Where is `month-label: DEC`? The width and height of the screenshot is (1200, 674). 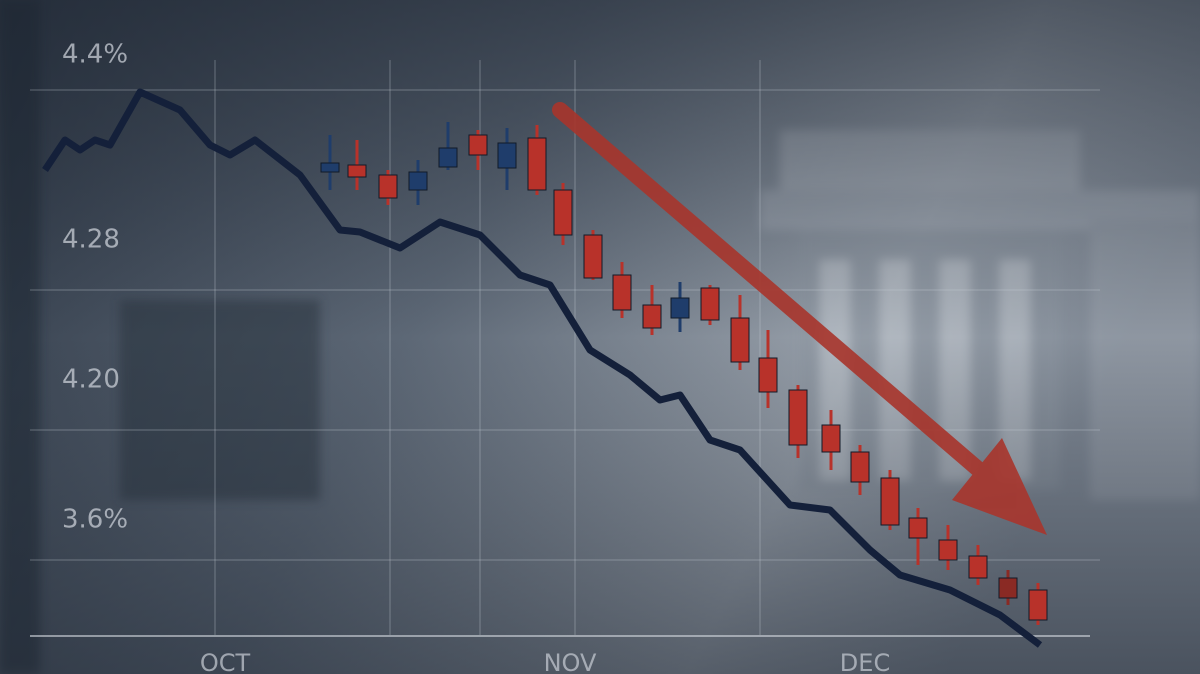 month-label: DEC is located at coordinates (865, 661).